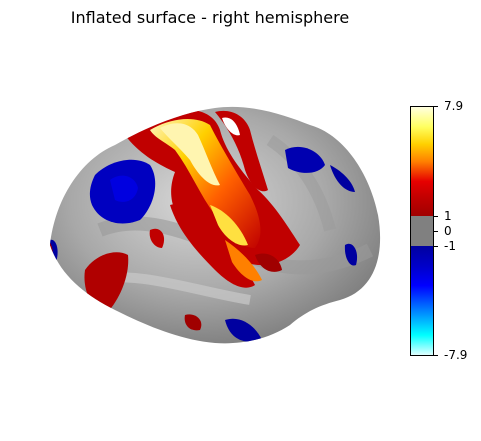 The width and height of the screenshot is (481, 441). Describe the element at coordinates (422, 231) in the screenshot. I see `colorbar` at that location.